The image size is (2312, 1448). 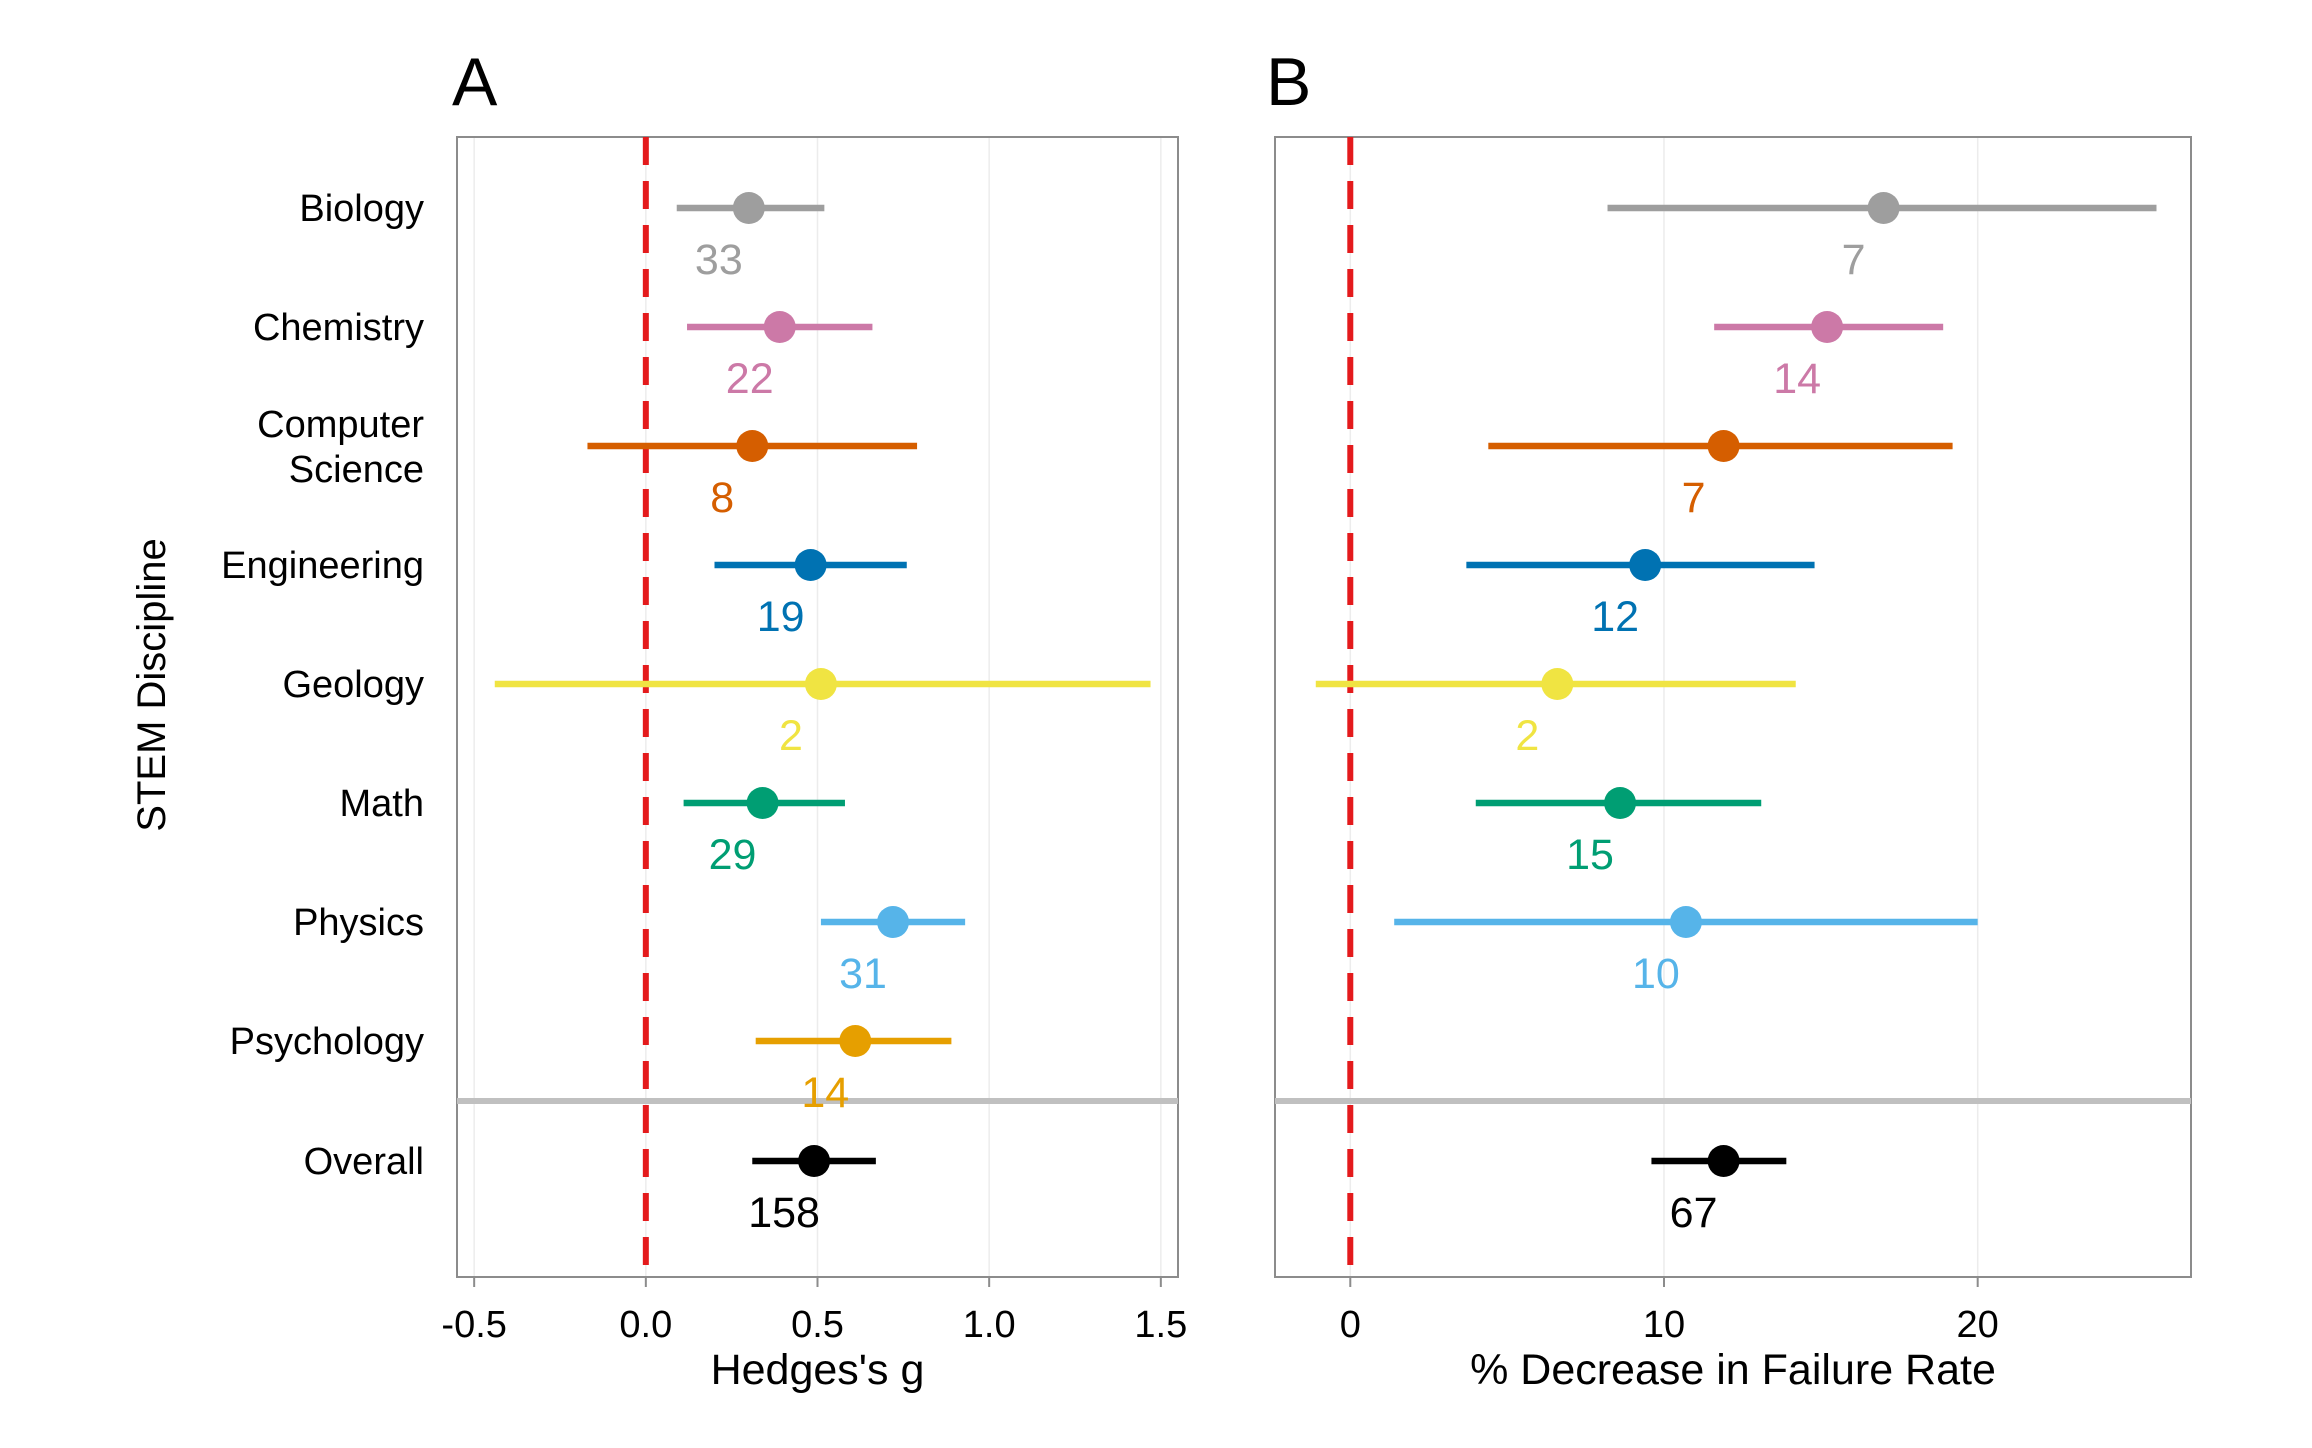 What do you see at coordinates (1694, 498) in the screenshot?
I see `panel-b-count-computer-science: 7` at bounding box center [1694, 498].